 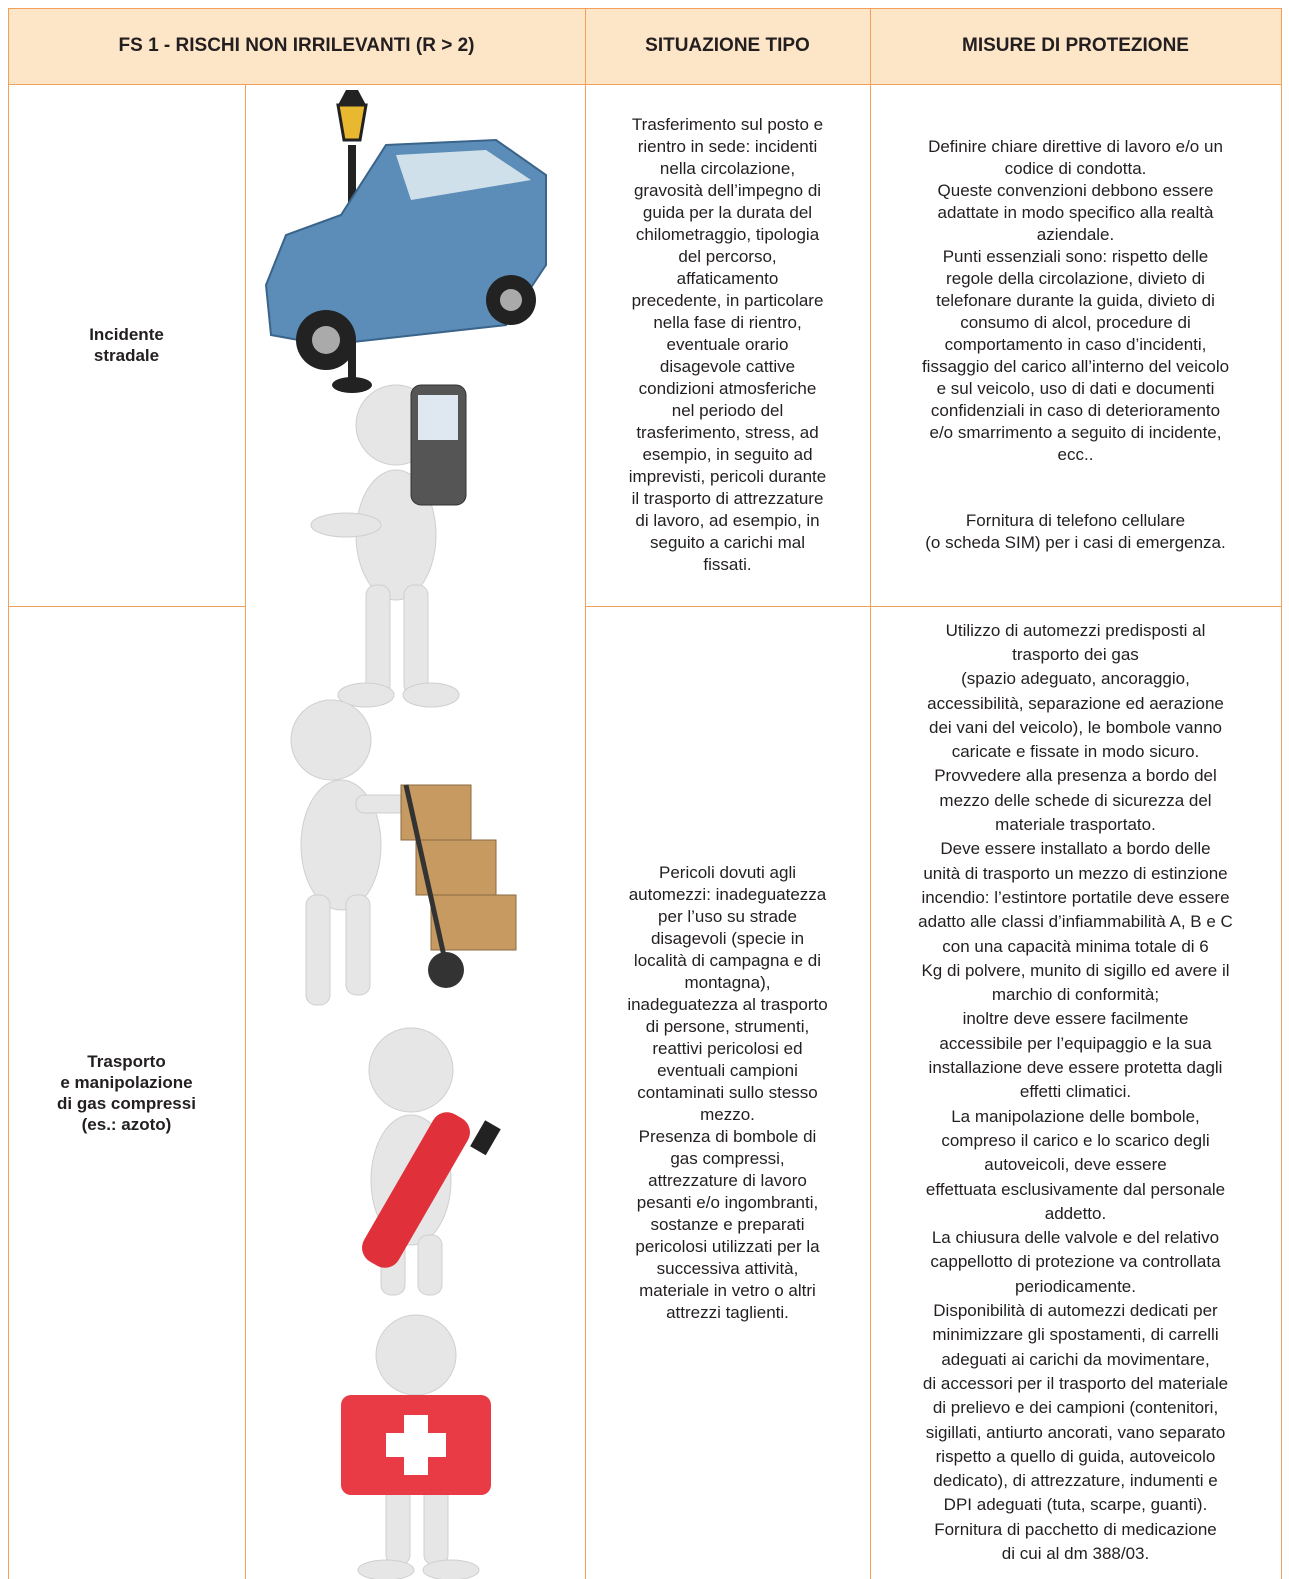 What do you see at coordinates (1075, 1505) in the screenshot?
I see `text-line: DPI adeguati (tuta, scarpe, guanti).` at bounding box center [1075, 1505].